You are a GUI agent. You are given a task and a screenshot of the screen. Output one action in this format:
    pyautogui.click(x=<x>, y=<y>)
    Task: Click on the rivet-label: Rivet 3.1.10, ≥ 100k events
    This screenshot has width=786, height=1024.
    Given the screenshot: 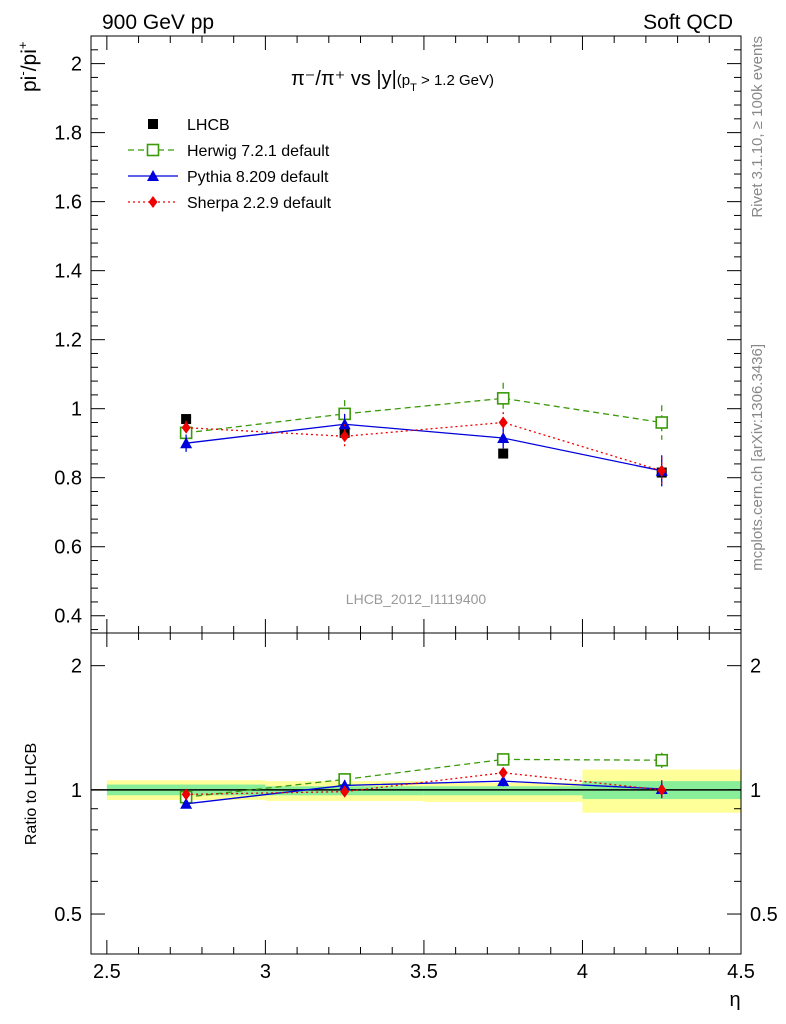 What is the action you would take?
    pyautogui.click(x=757, y=127)
    